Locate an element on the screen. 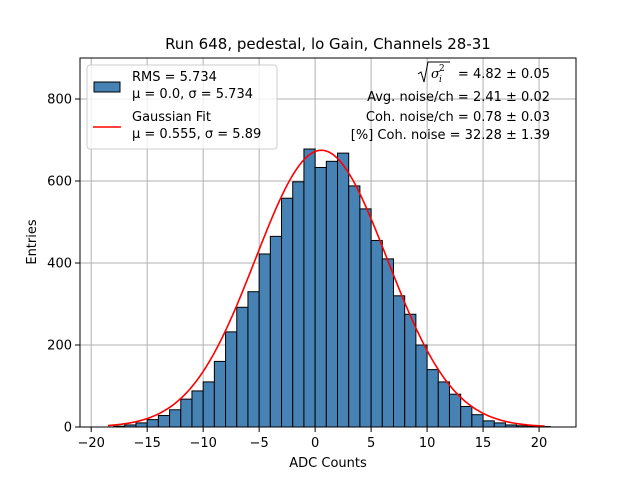 The width and height of the screenshot is (640, 480). y-tick-label: 800 is located at coordinates (59, 100).